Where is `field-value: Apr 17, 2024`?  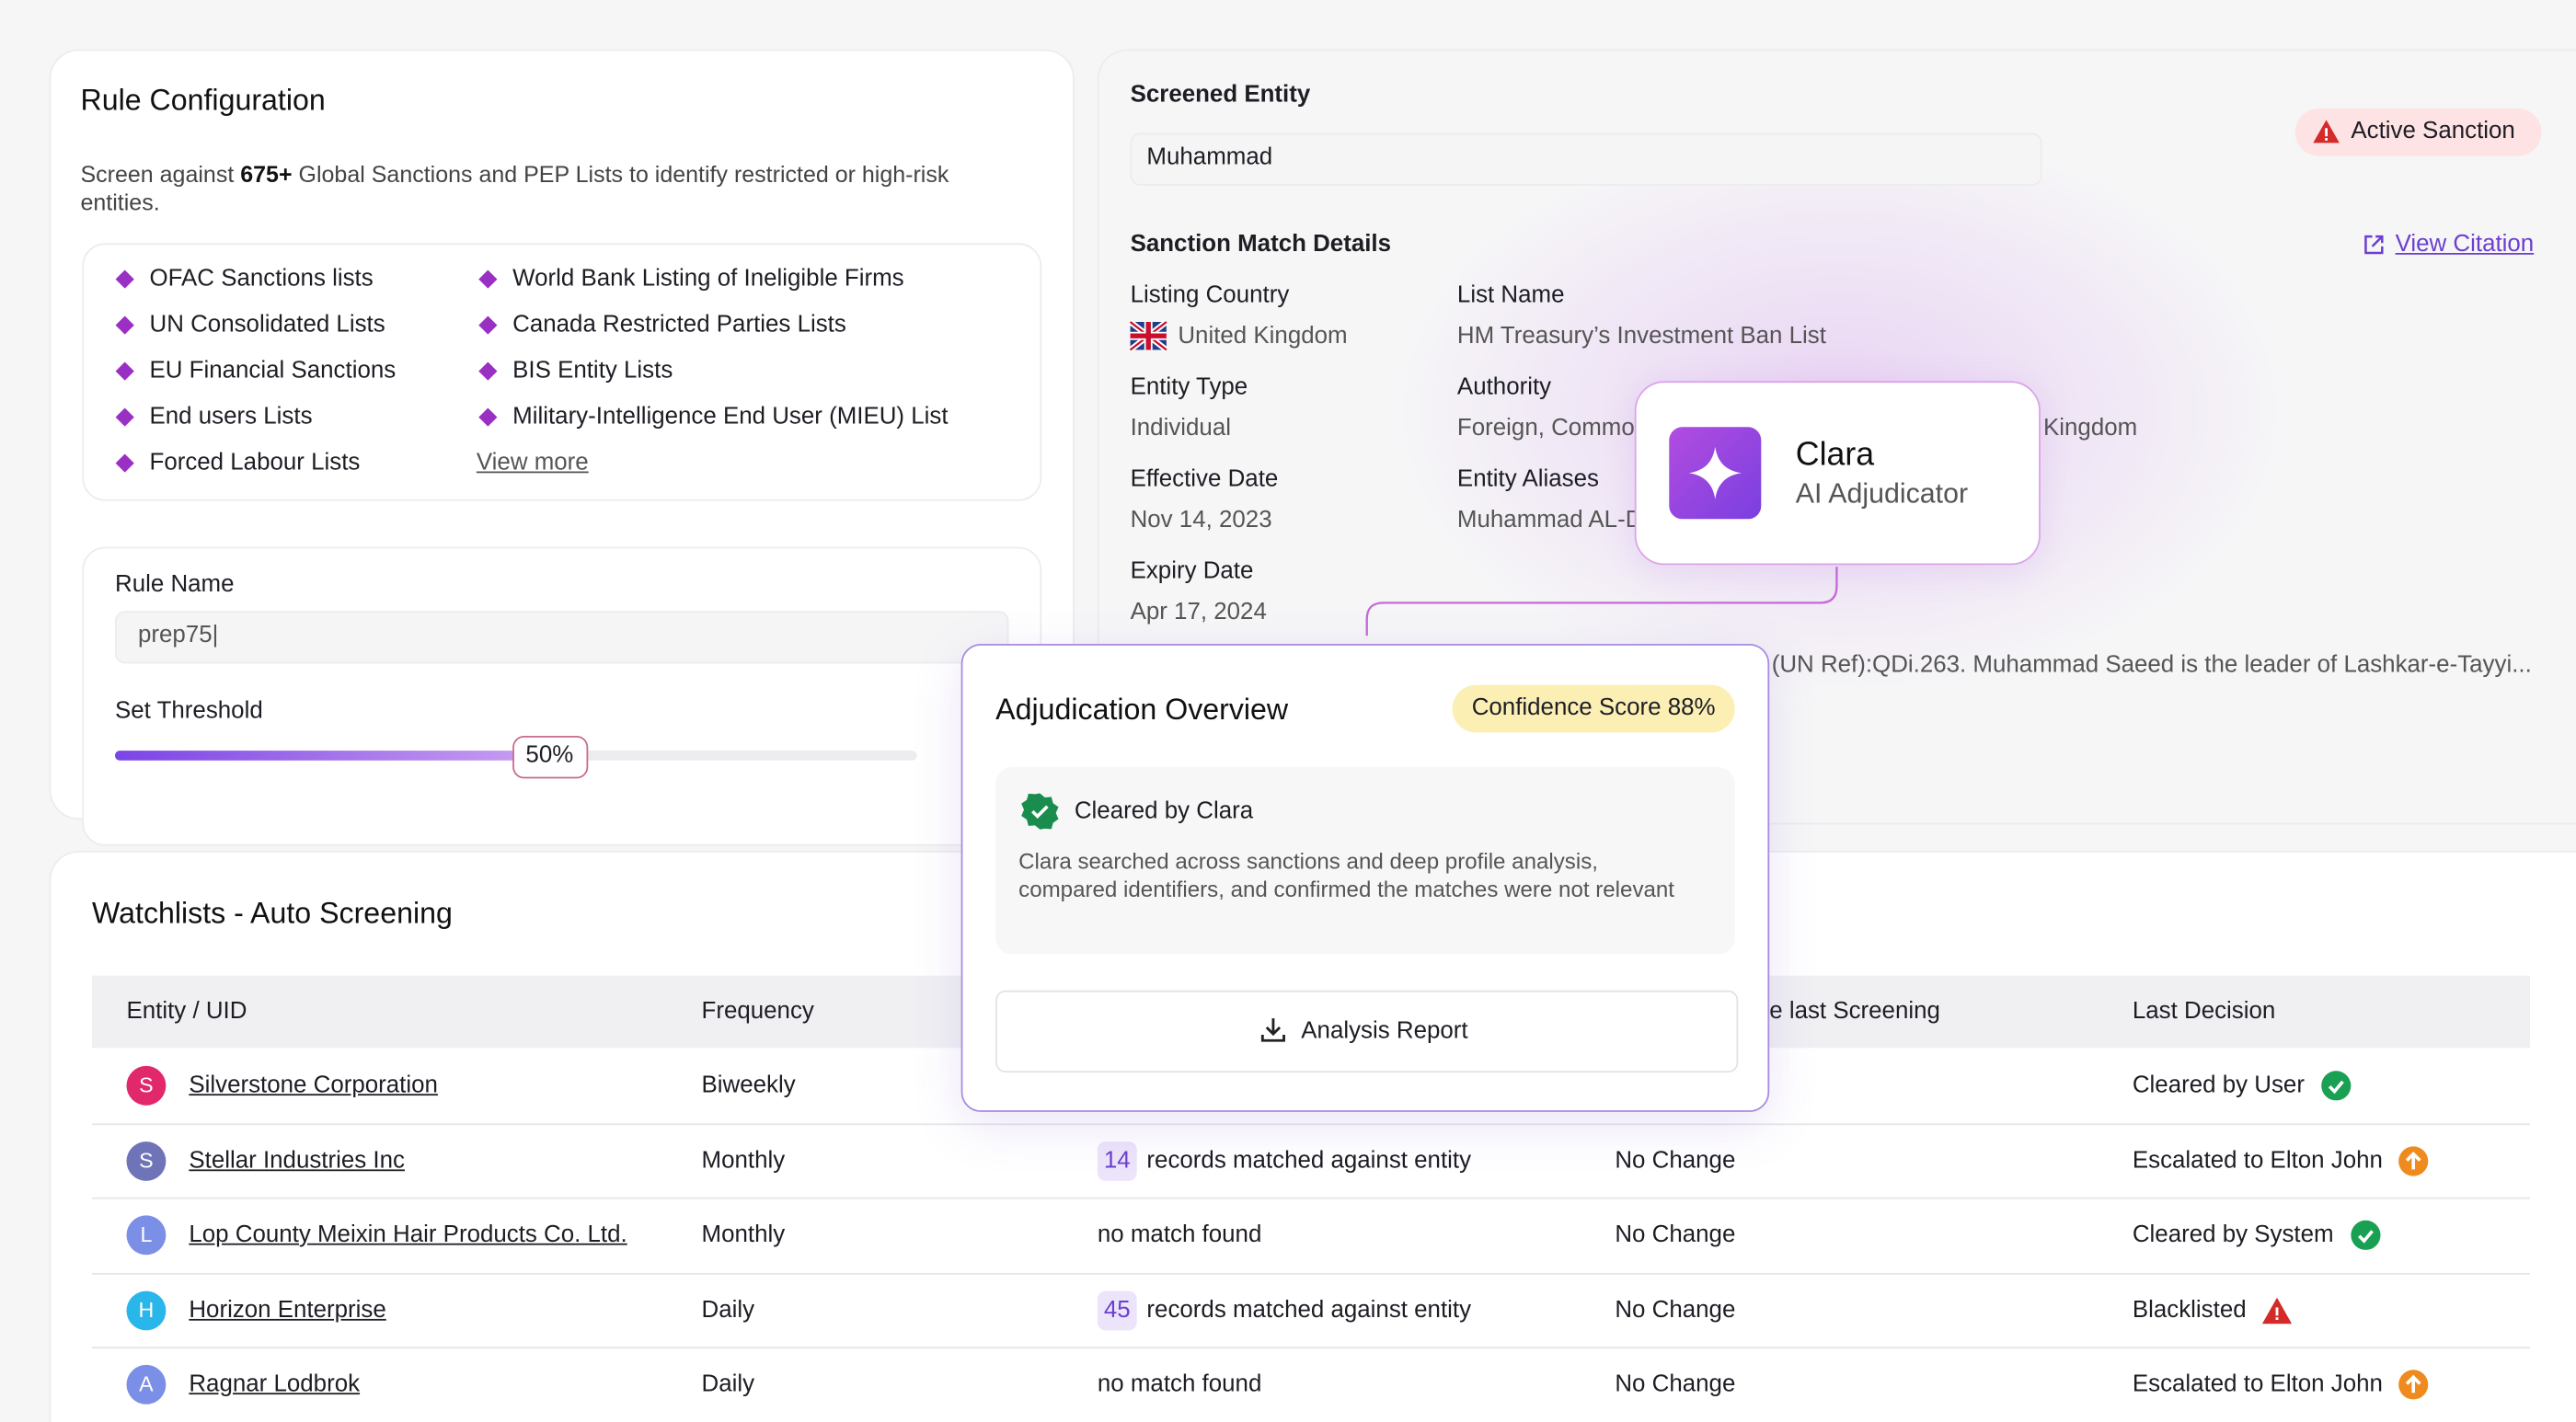 field-value: Apr 17, 2024 is located at coordinates (1198, 613).